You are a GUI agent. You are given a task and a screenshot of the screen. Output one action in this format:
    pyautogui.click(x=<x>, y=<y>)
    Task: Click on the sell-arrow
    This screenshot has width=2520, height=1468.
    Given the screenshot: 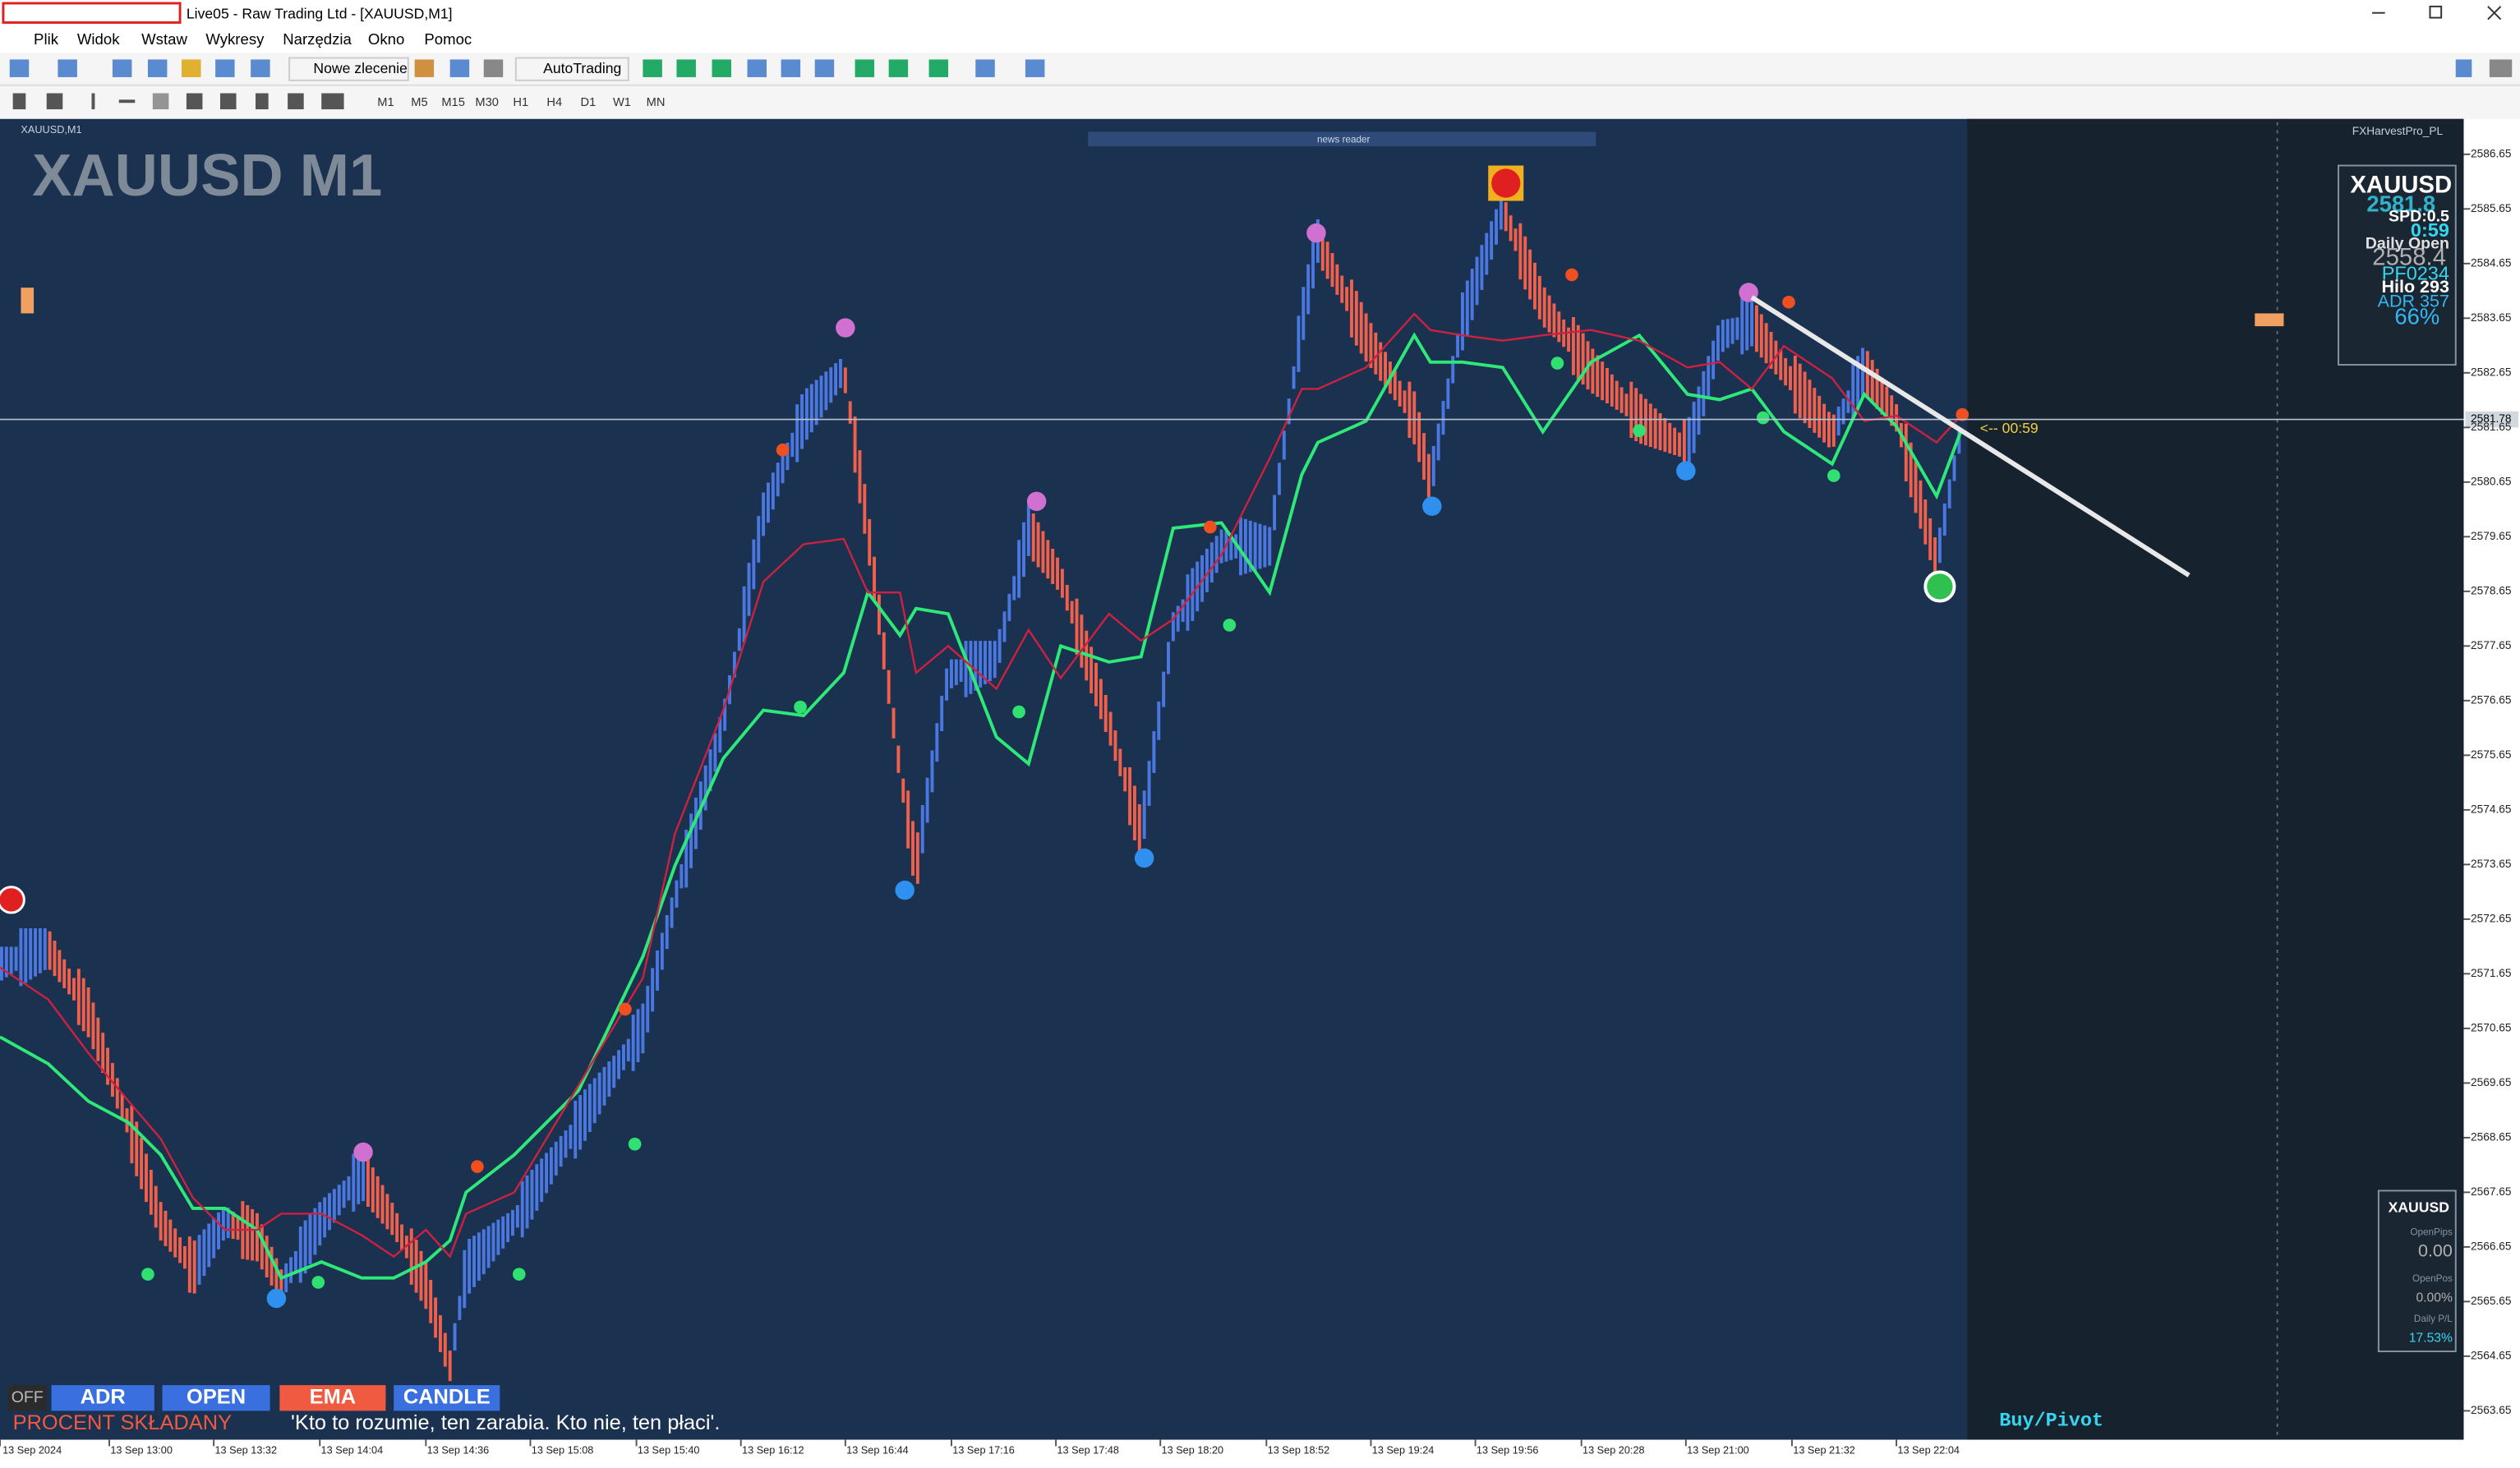 What is the action you would take?
    pyautogui.click(x=12, y=900)
    